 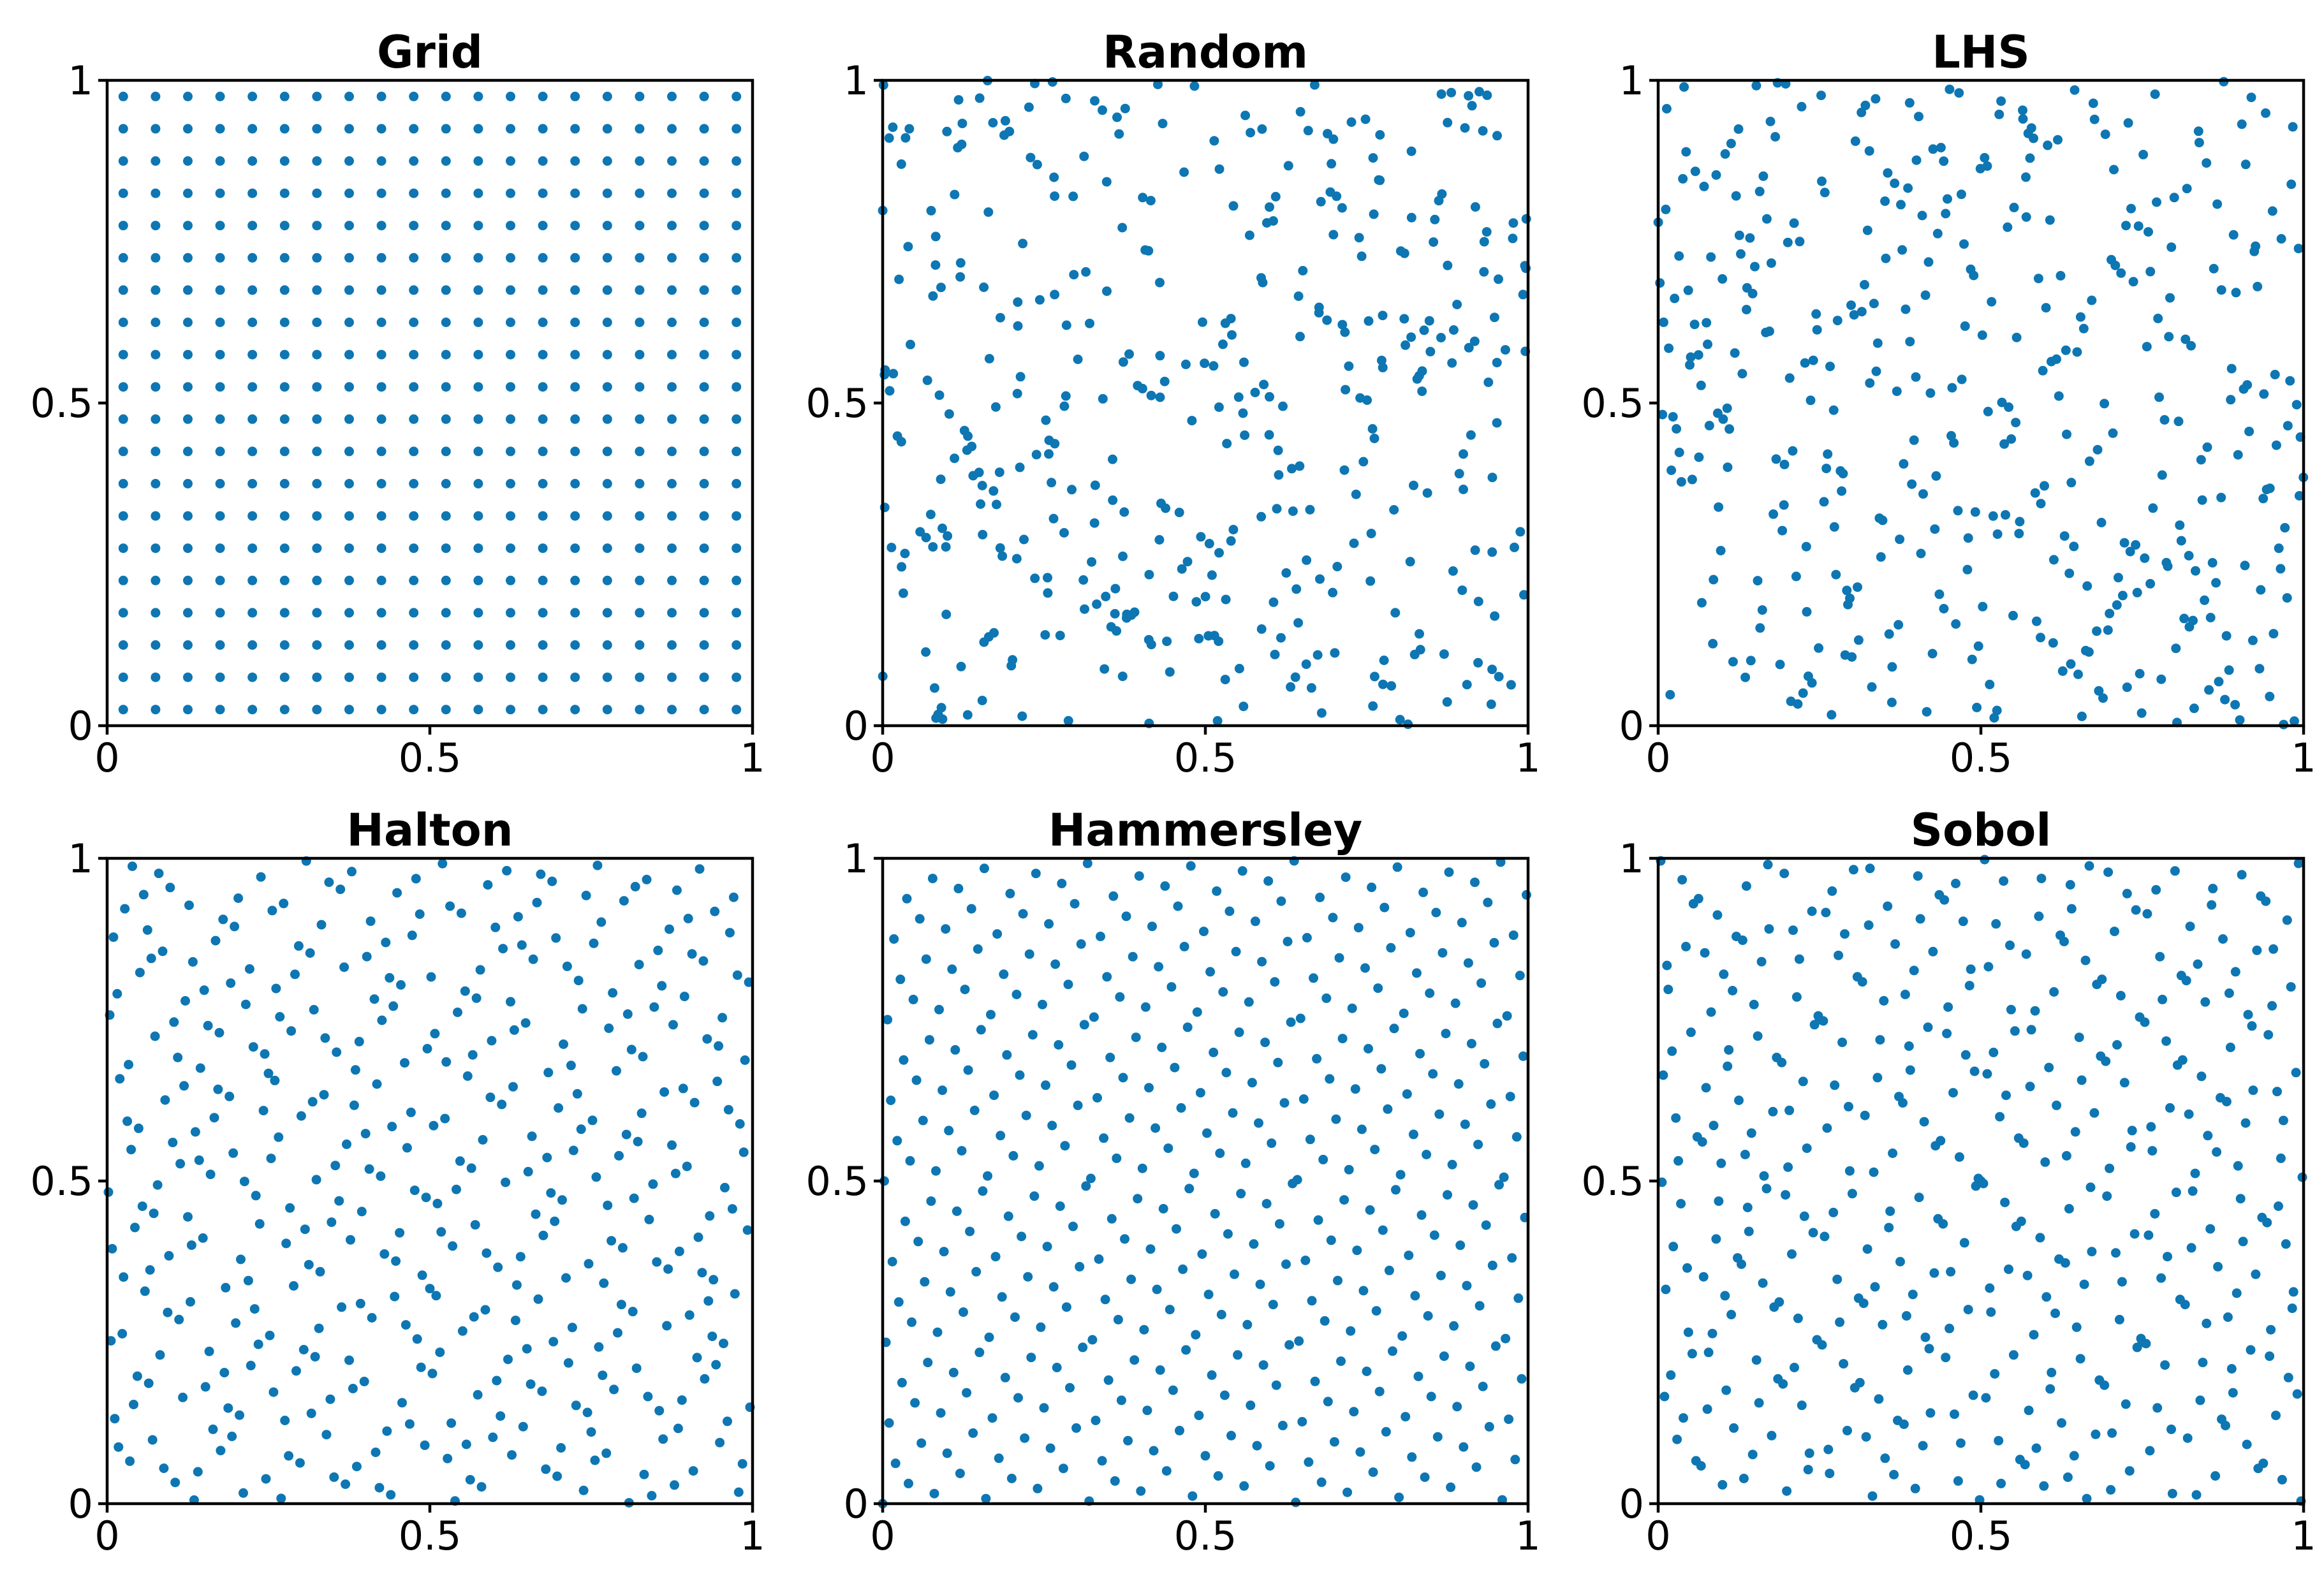 What do you see at coordinates (2304, 1536) in the screenshot?
I see `x-tick-label: 1` at bounding box center [2304, 1536].